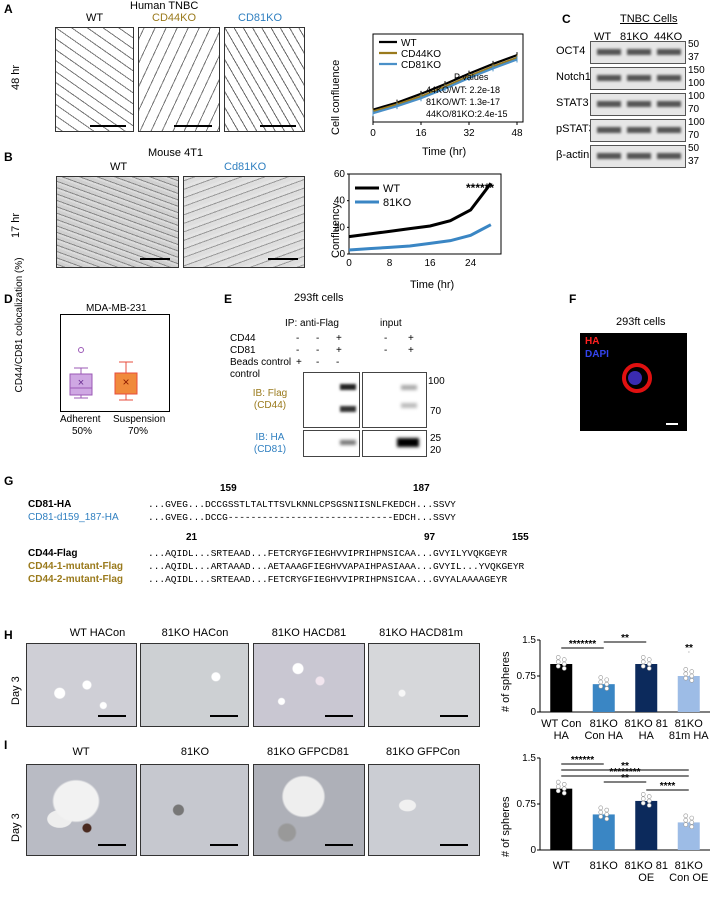 This screenshot has width=720, height=918. I want to click on panel-a-label: A, so click(8, 9).